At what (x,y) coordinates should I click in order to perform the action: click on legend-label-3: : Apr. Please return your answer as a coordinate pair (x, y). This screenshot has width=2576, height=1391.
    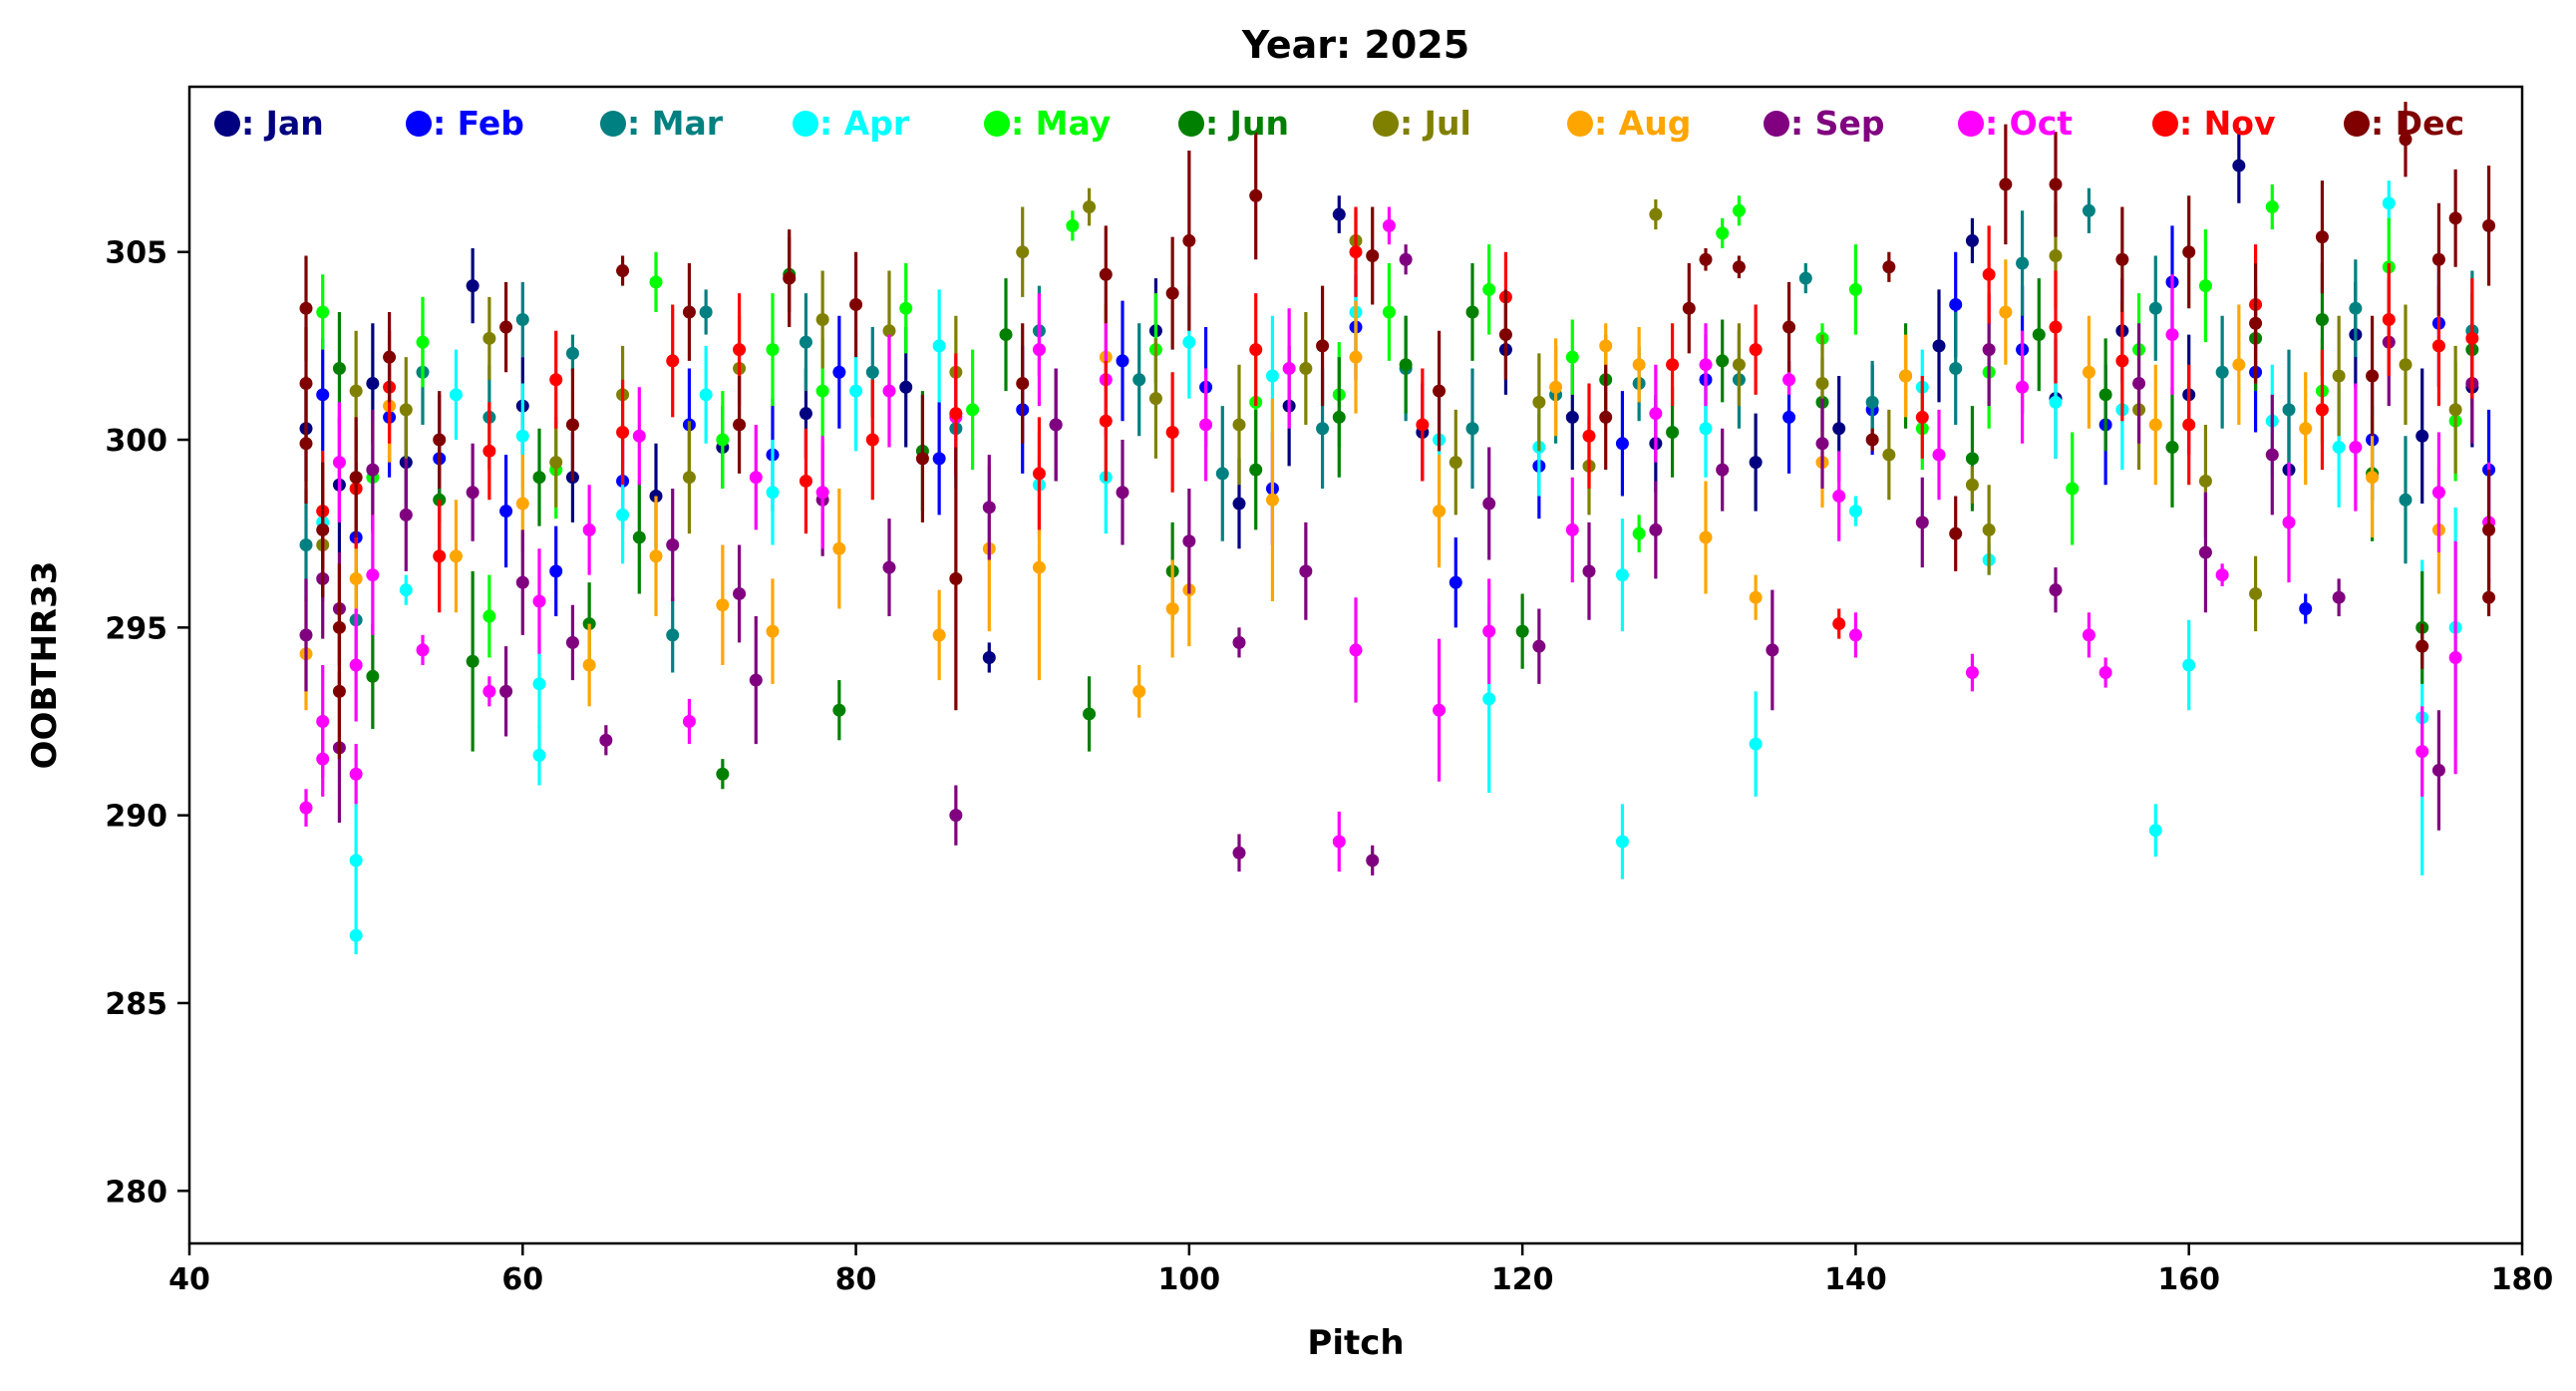
    Looking at the image, I should click on (864, 123).